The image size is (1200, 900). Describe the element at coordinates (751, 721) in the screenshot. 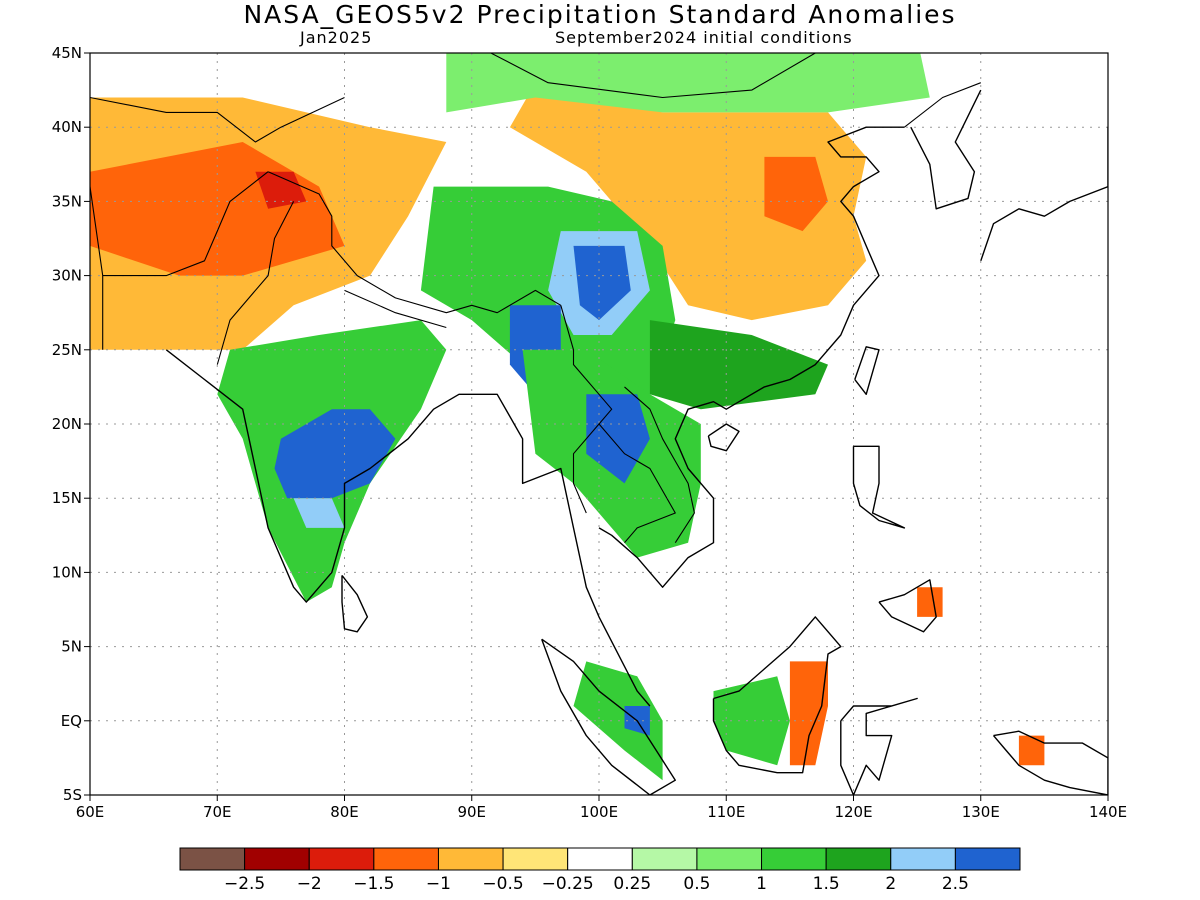

I see `region-borneo-wet` at that location.